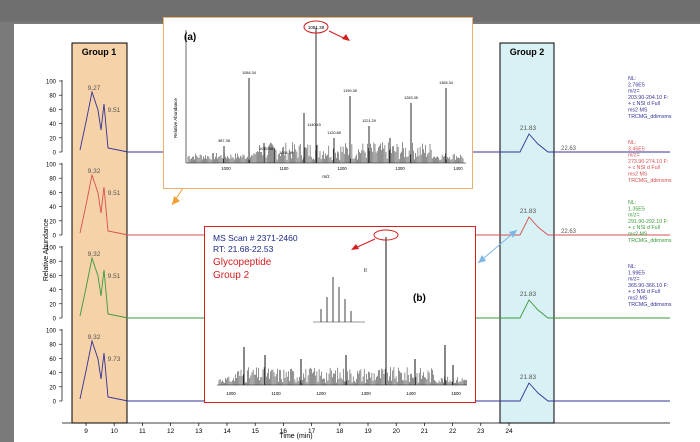 The image size is (700, 442). I want to click on inset-a-x-tick: 1300, so click(400, 168).